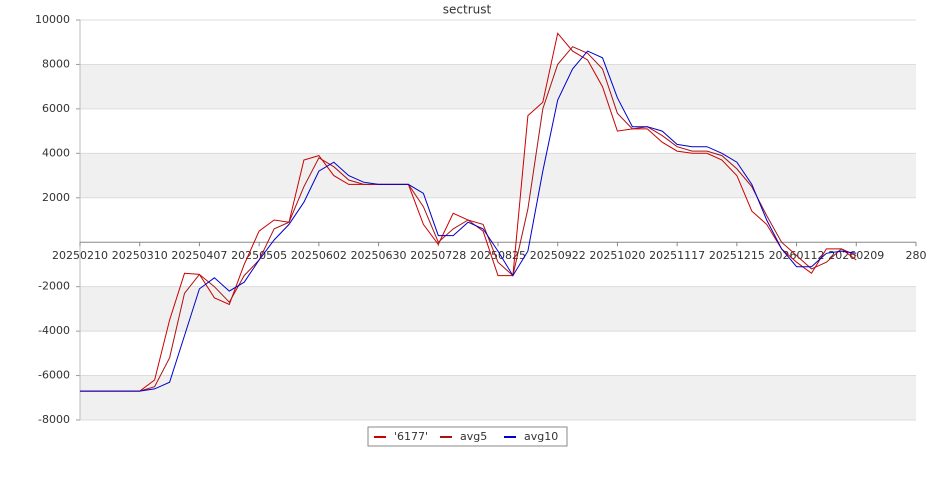  Describe the element at coordinates (916, 255) in the screenshot. I see `x-tick-label: 280` at that location.